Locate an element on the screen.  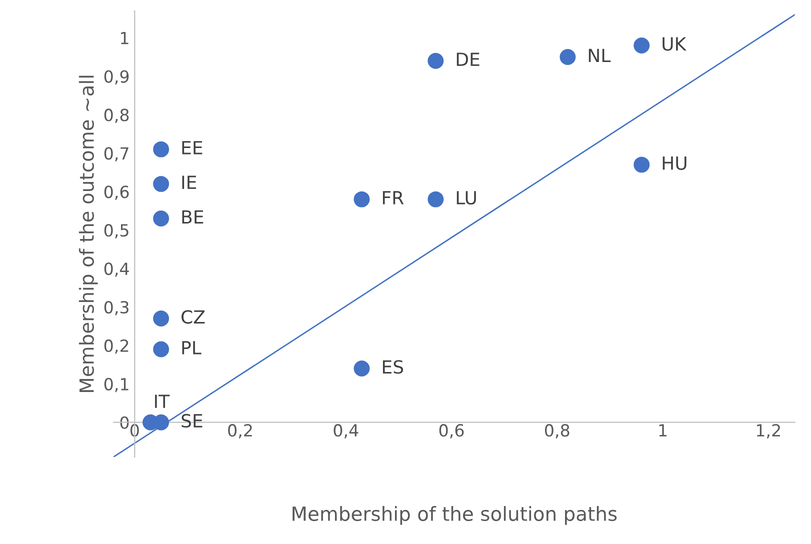
x-tick-label: 0 is located at coordinates (134, 430).